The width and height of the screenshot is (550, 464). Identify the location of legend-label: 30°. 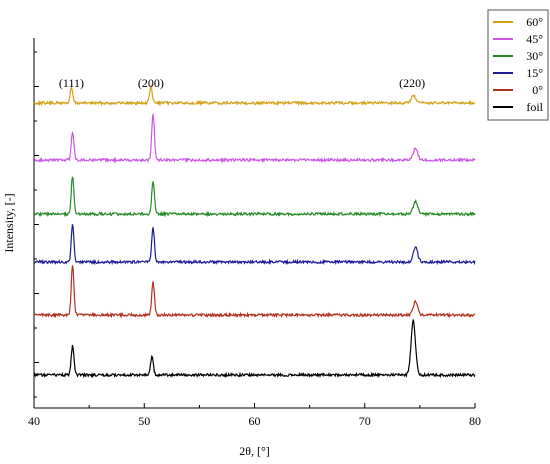
(534, 56).